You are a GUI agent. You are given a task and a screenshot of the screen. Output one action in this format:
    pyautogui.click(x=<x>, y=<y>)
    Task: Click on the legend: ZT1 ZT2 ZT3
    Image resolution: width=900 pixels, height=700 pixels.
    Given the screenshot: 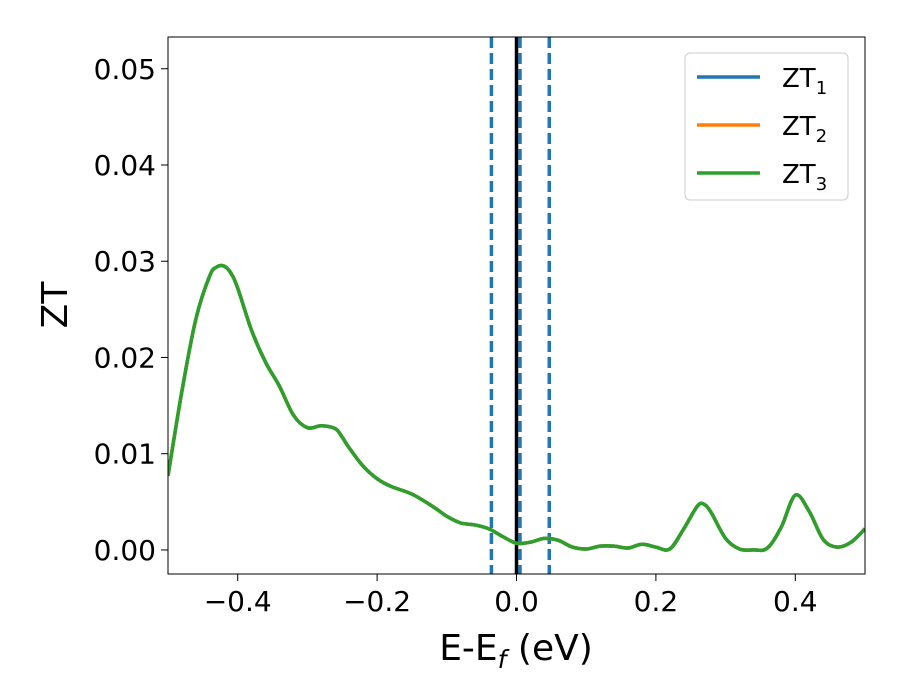 What is the action you would take?
    pyautogui.click(x=766, y=126)
    